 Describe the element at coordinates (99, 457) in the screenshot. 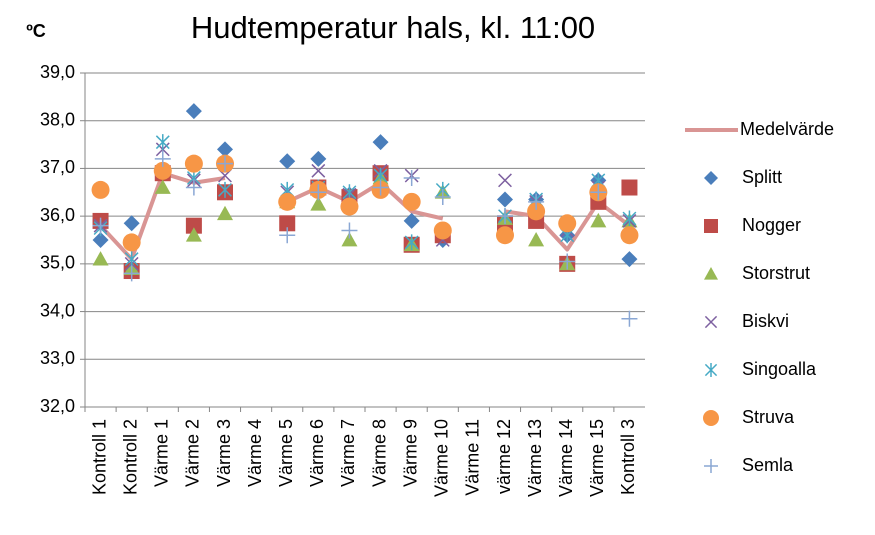

I see `x-tick-label: Kontroll 1` at that location.